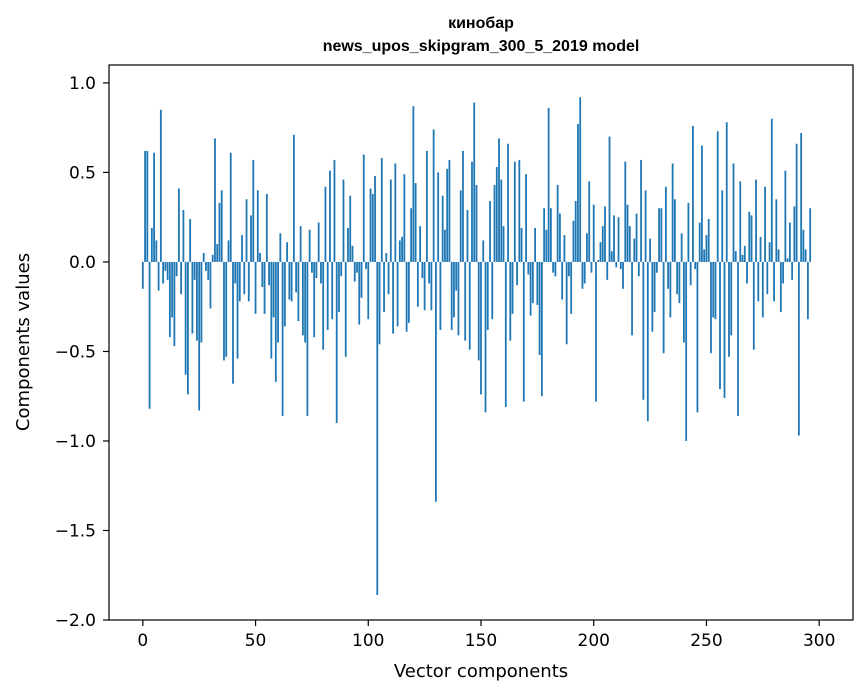  I want to click on y-tick-label: −1.0, so click(75, 442).